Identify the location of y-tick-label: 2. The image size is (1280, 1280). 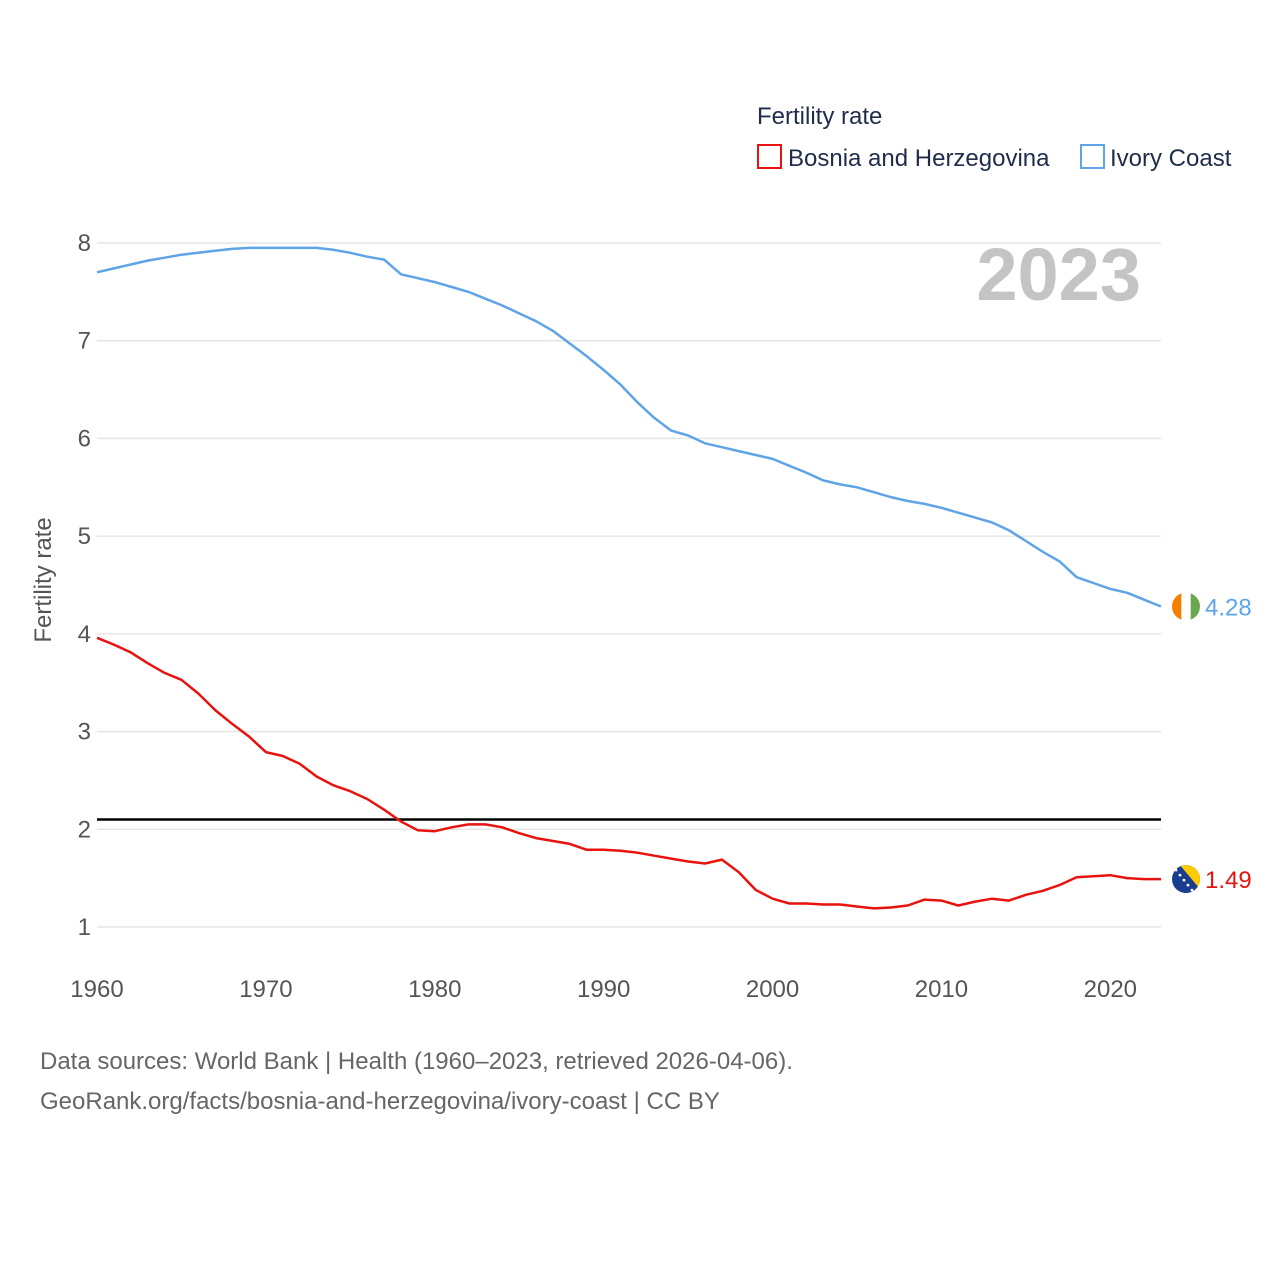
(84, 829).